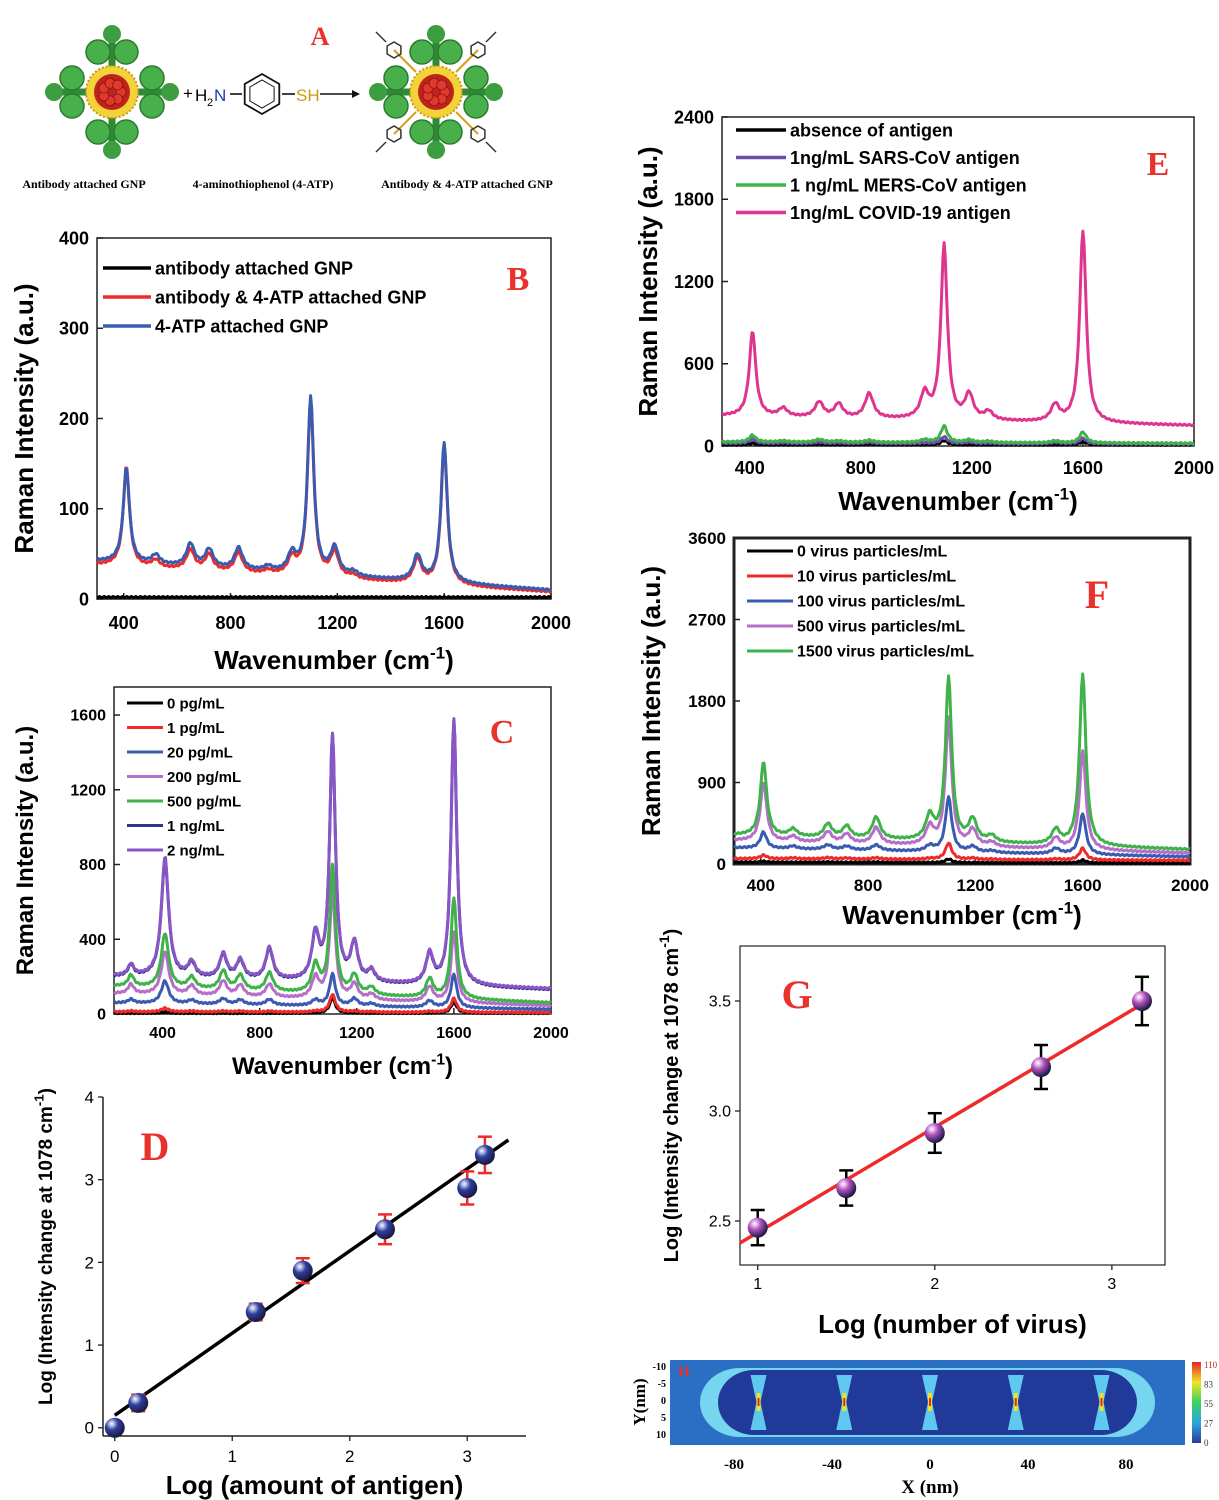  What do you see at coordinates (290, 297) in the screenshot?
I see `legend-label: antibody & 4-ATP attached GNP` at bounding box center [290, 297].